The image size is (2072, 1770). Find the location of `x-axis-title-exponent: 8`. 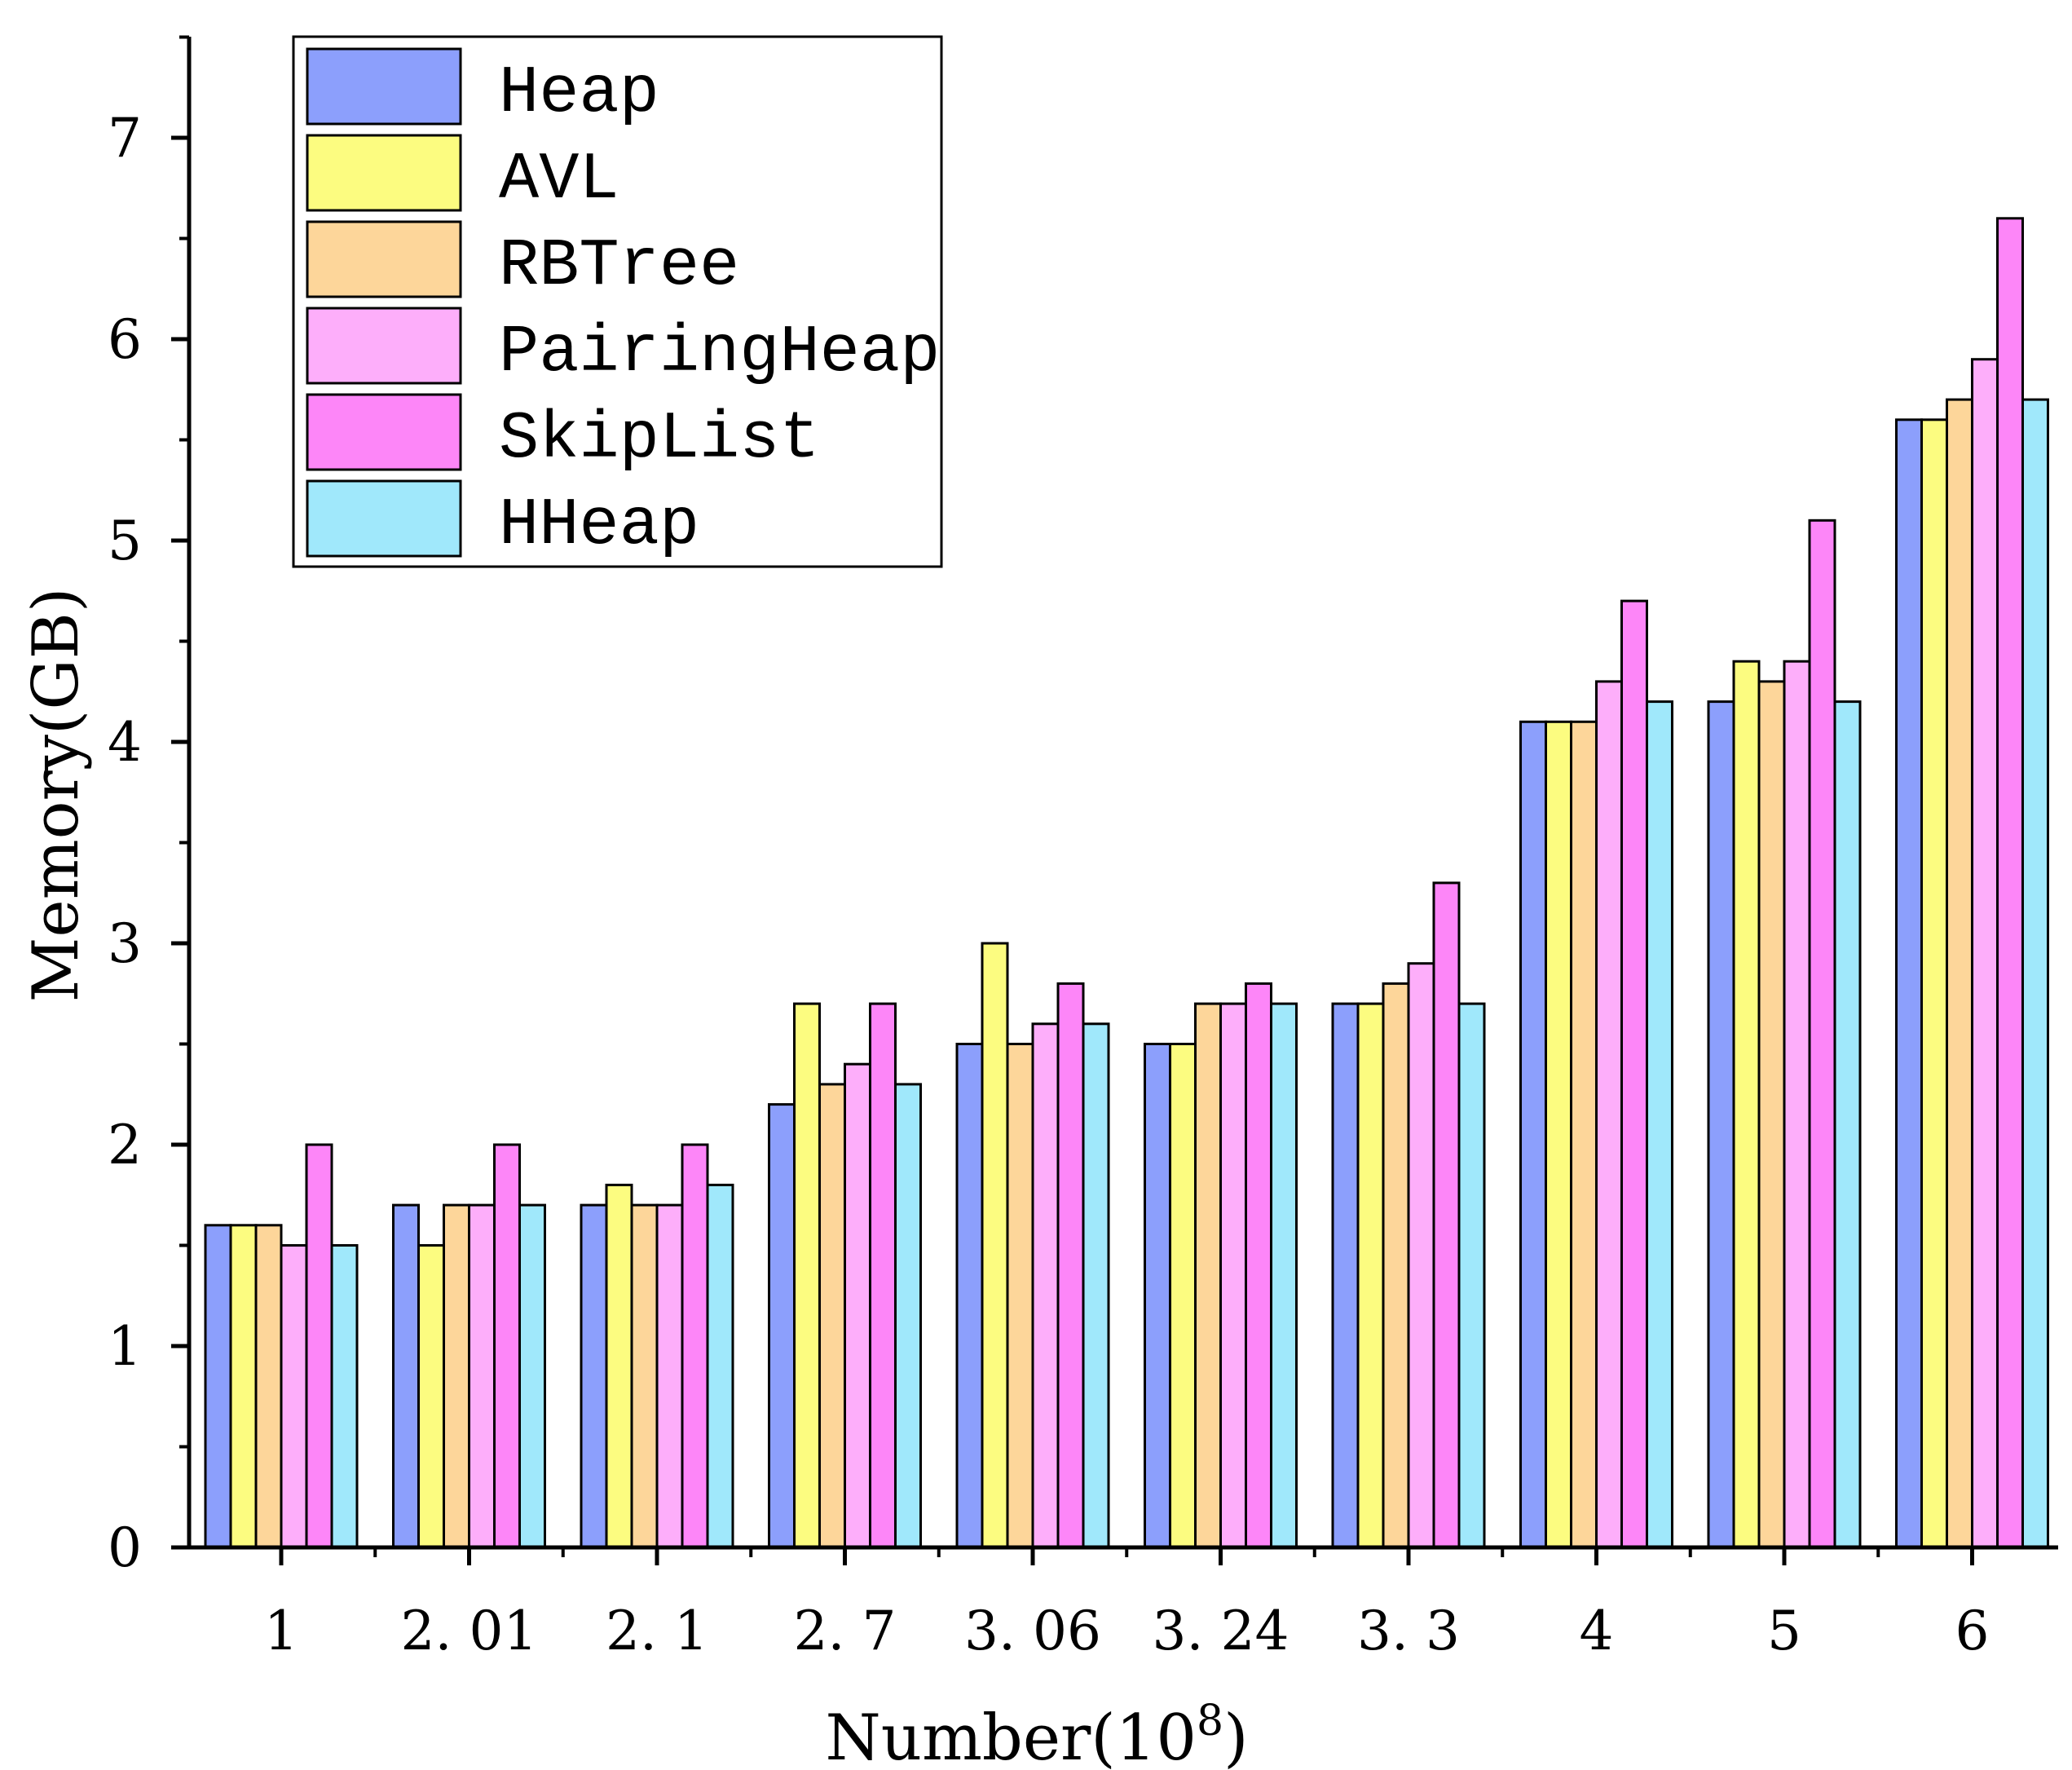

x-axis-title-exponent: 8 is located at coordinates (1210, 1721).